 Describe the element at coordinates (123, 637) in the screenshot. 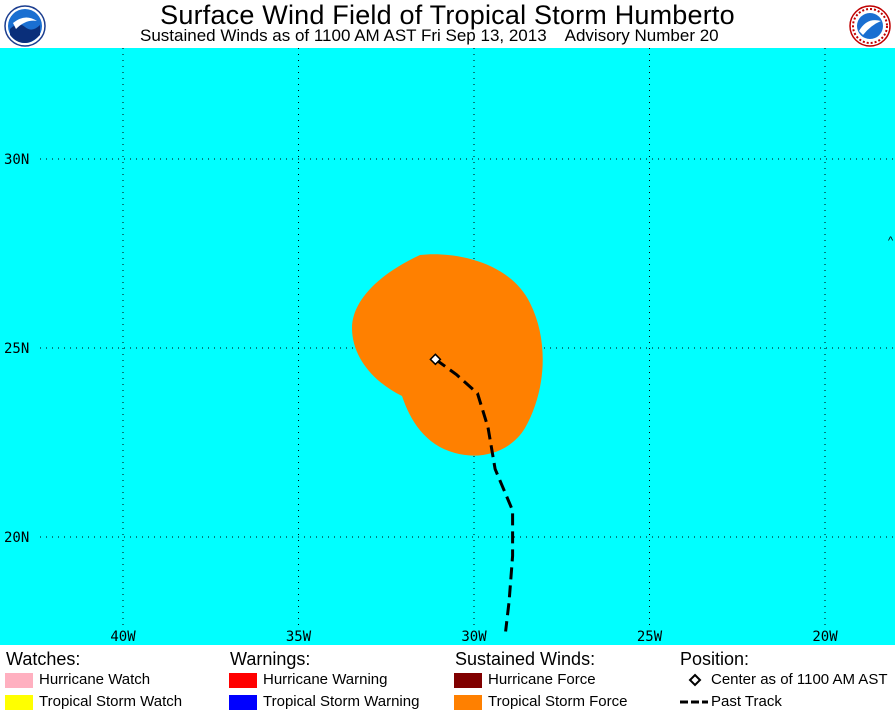

I see `longitude-label: 40W` at that location.